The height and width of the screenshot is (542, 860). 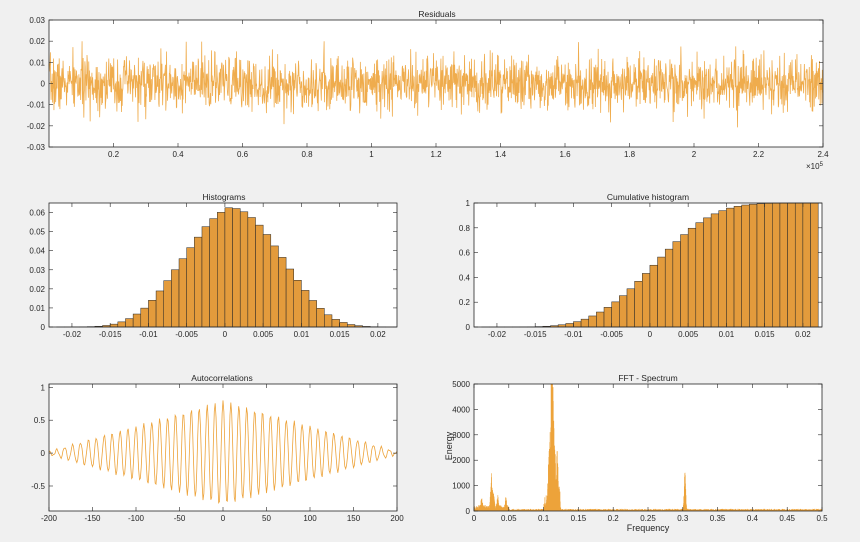 What do you see at coordinates (397, 518) in the screenshot?
I see `autocorrelation-x-tick-label: 200` at bounding box center [397, 518].